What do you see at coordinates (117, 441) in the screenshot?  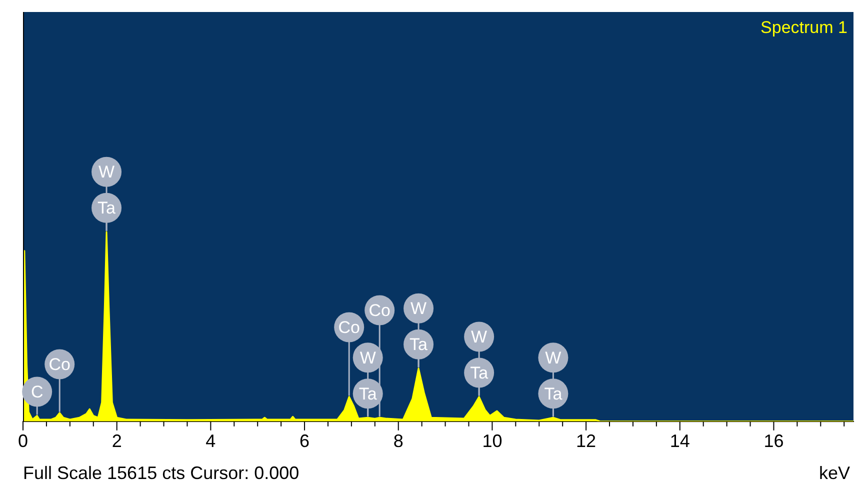 I see `x-tick-label: 2` at bounding box center [117, 441].